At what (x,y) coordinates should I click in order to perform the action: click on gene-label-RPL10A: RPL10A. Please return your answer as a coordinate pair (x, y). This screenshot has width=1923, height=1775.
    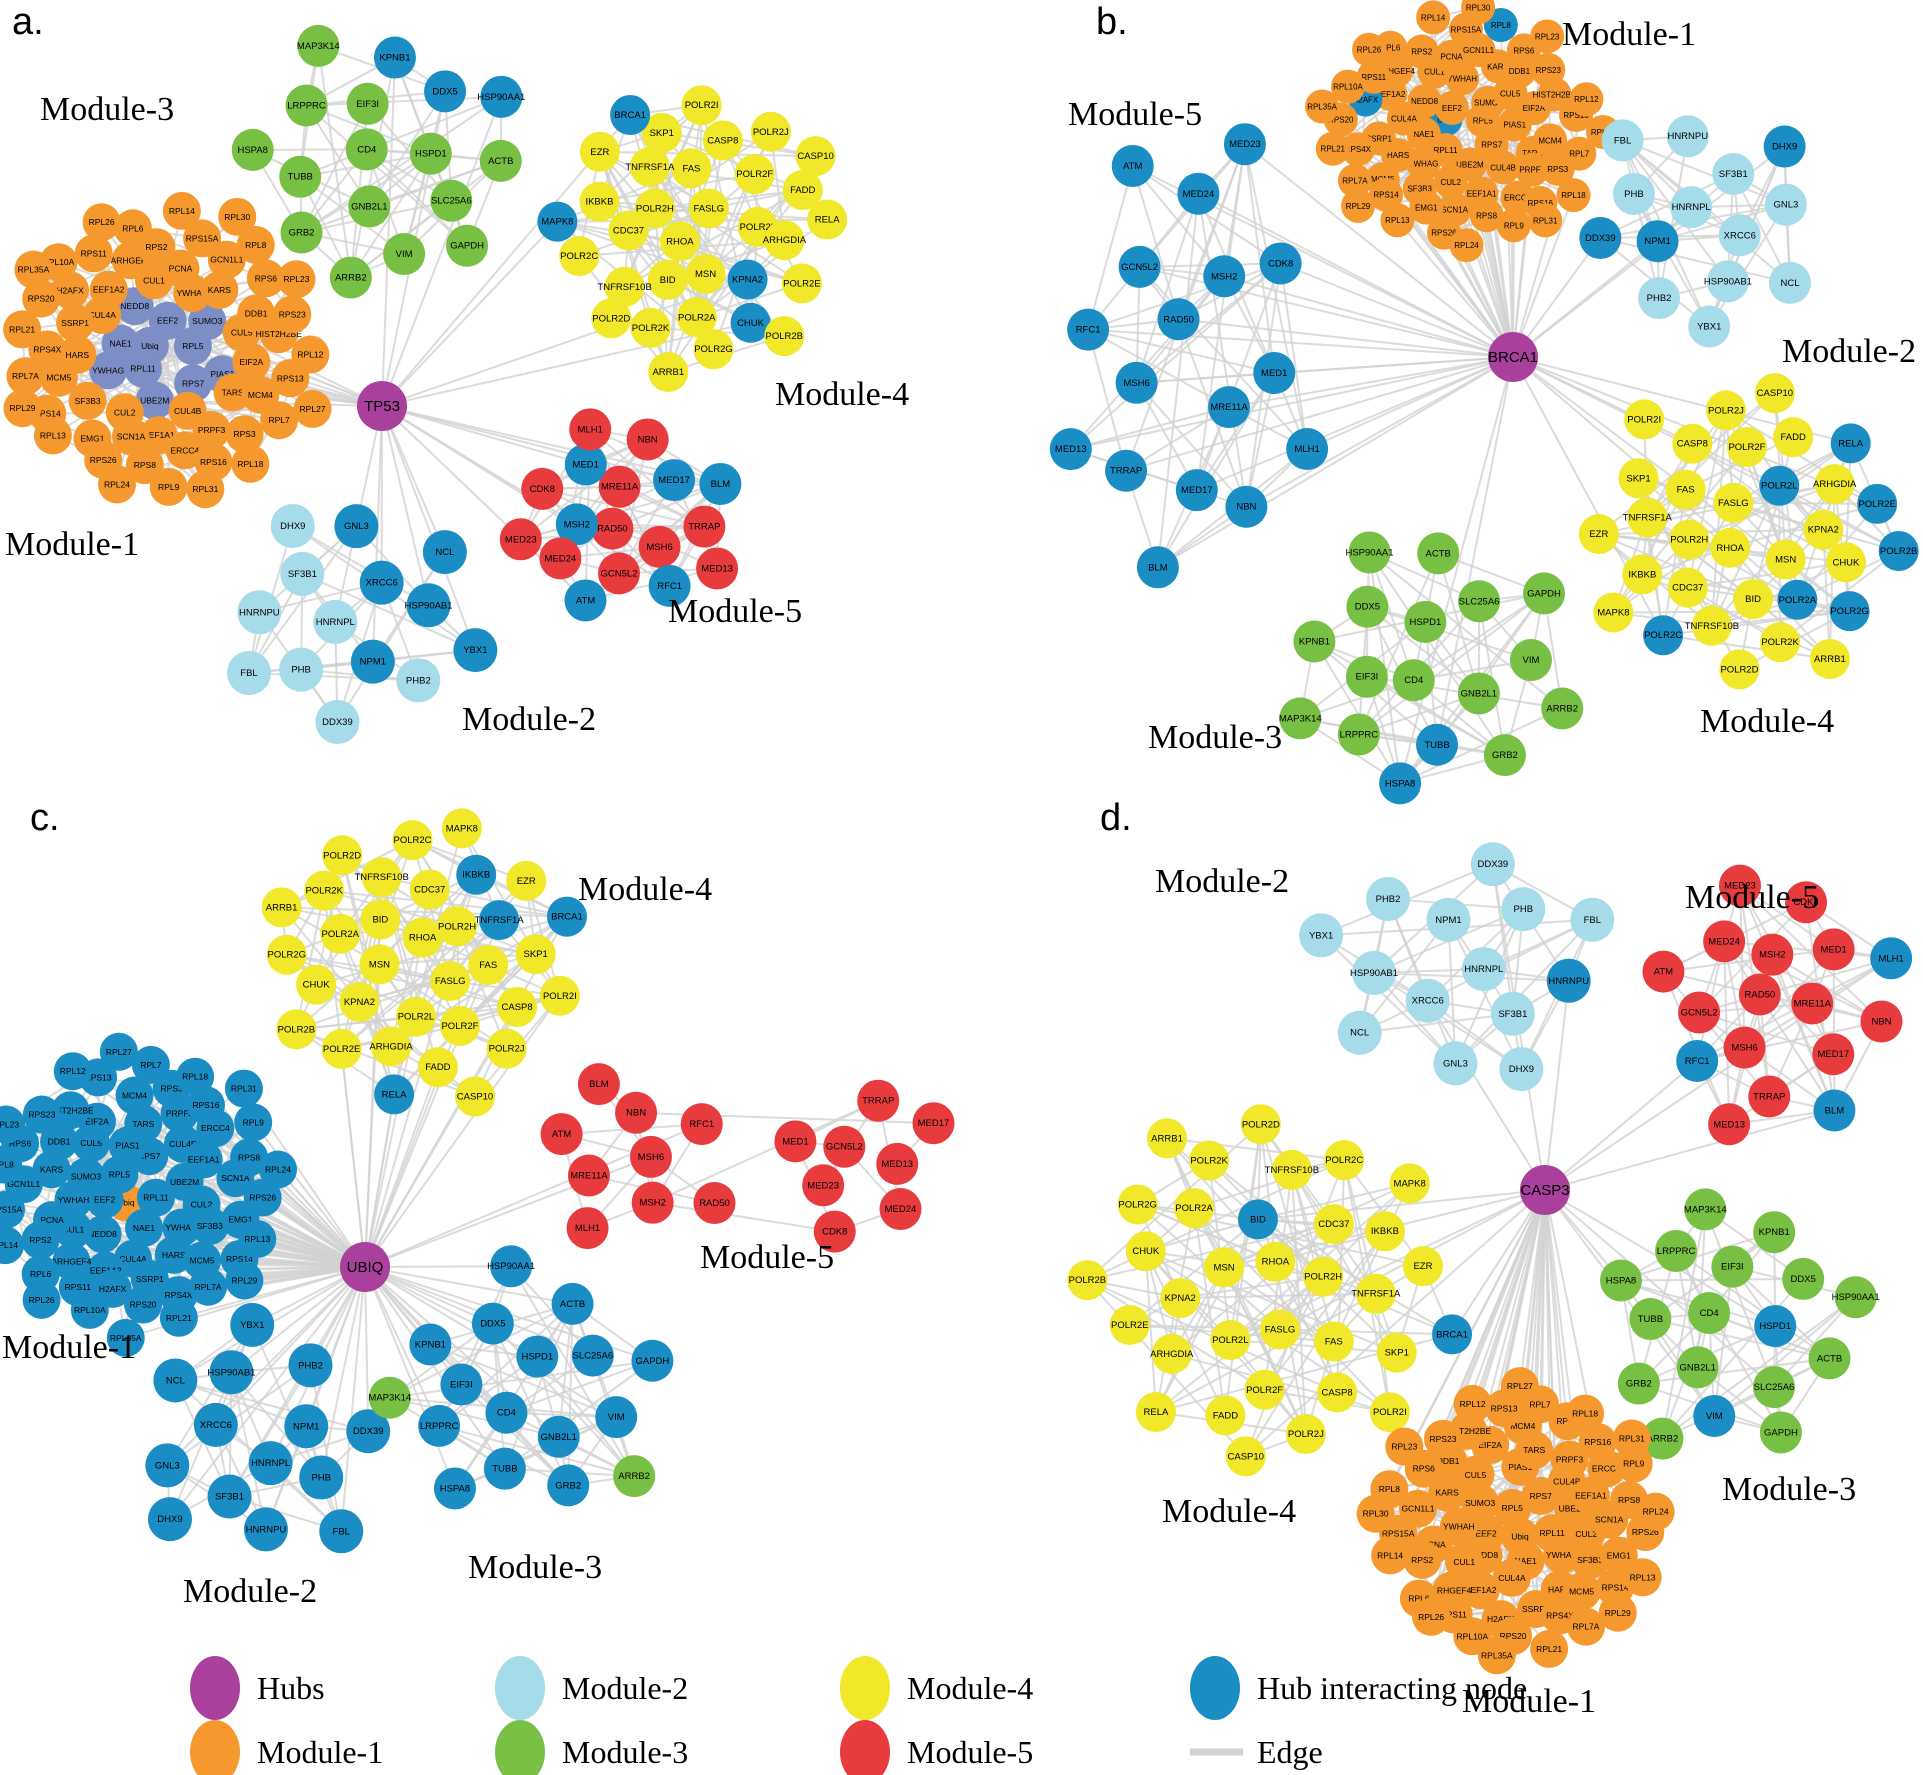
    Looking at the image, I should click on (1473, 1636).